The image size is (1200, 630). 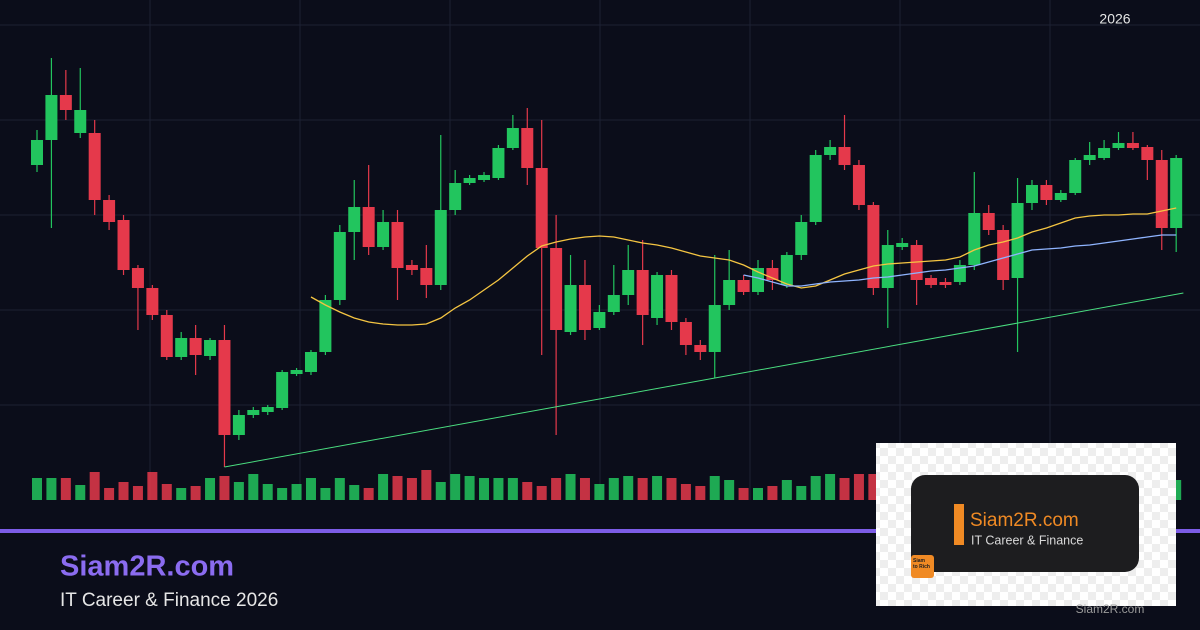 I want to click on logo-bar, so click(x=959, y=524).